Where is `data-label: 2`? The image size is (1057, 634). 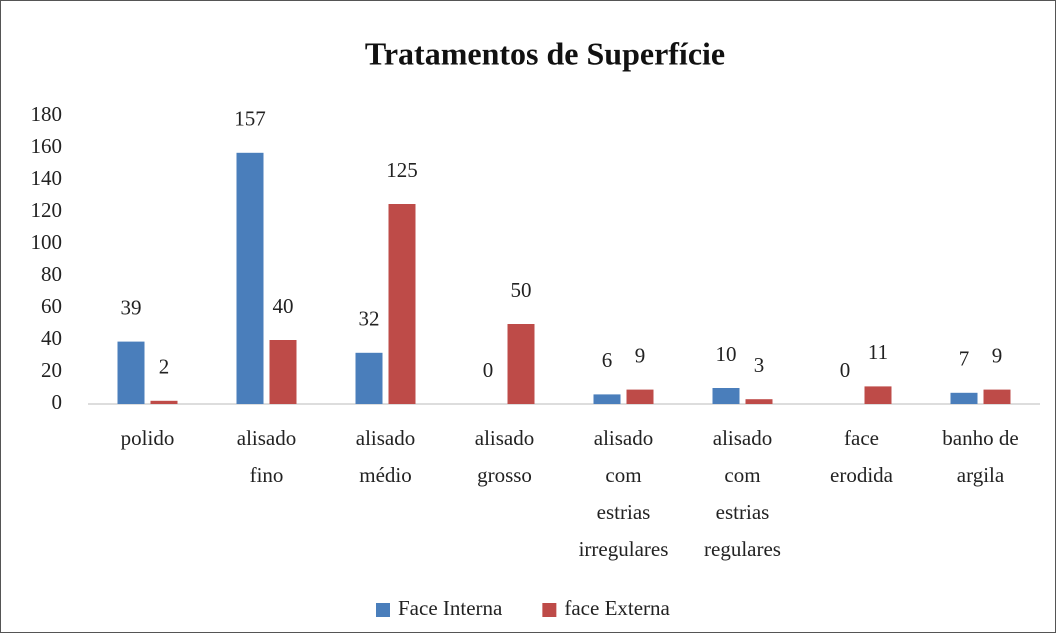
data-label: 2 is located at coordinates (164, 367).